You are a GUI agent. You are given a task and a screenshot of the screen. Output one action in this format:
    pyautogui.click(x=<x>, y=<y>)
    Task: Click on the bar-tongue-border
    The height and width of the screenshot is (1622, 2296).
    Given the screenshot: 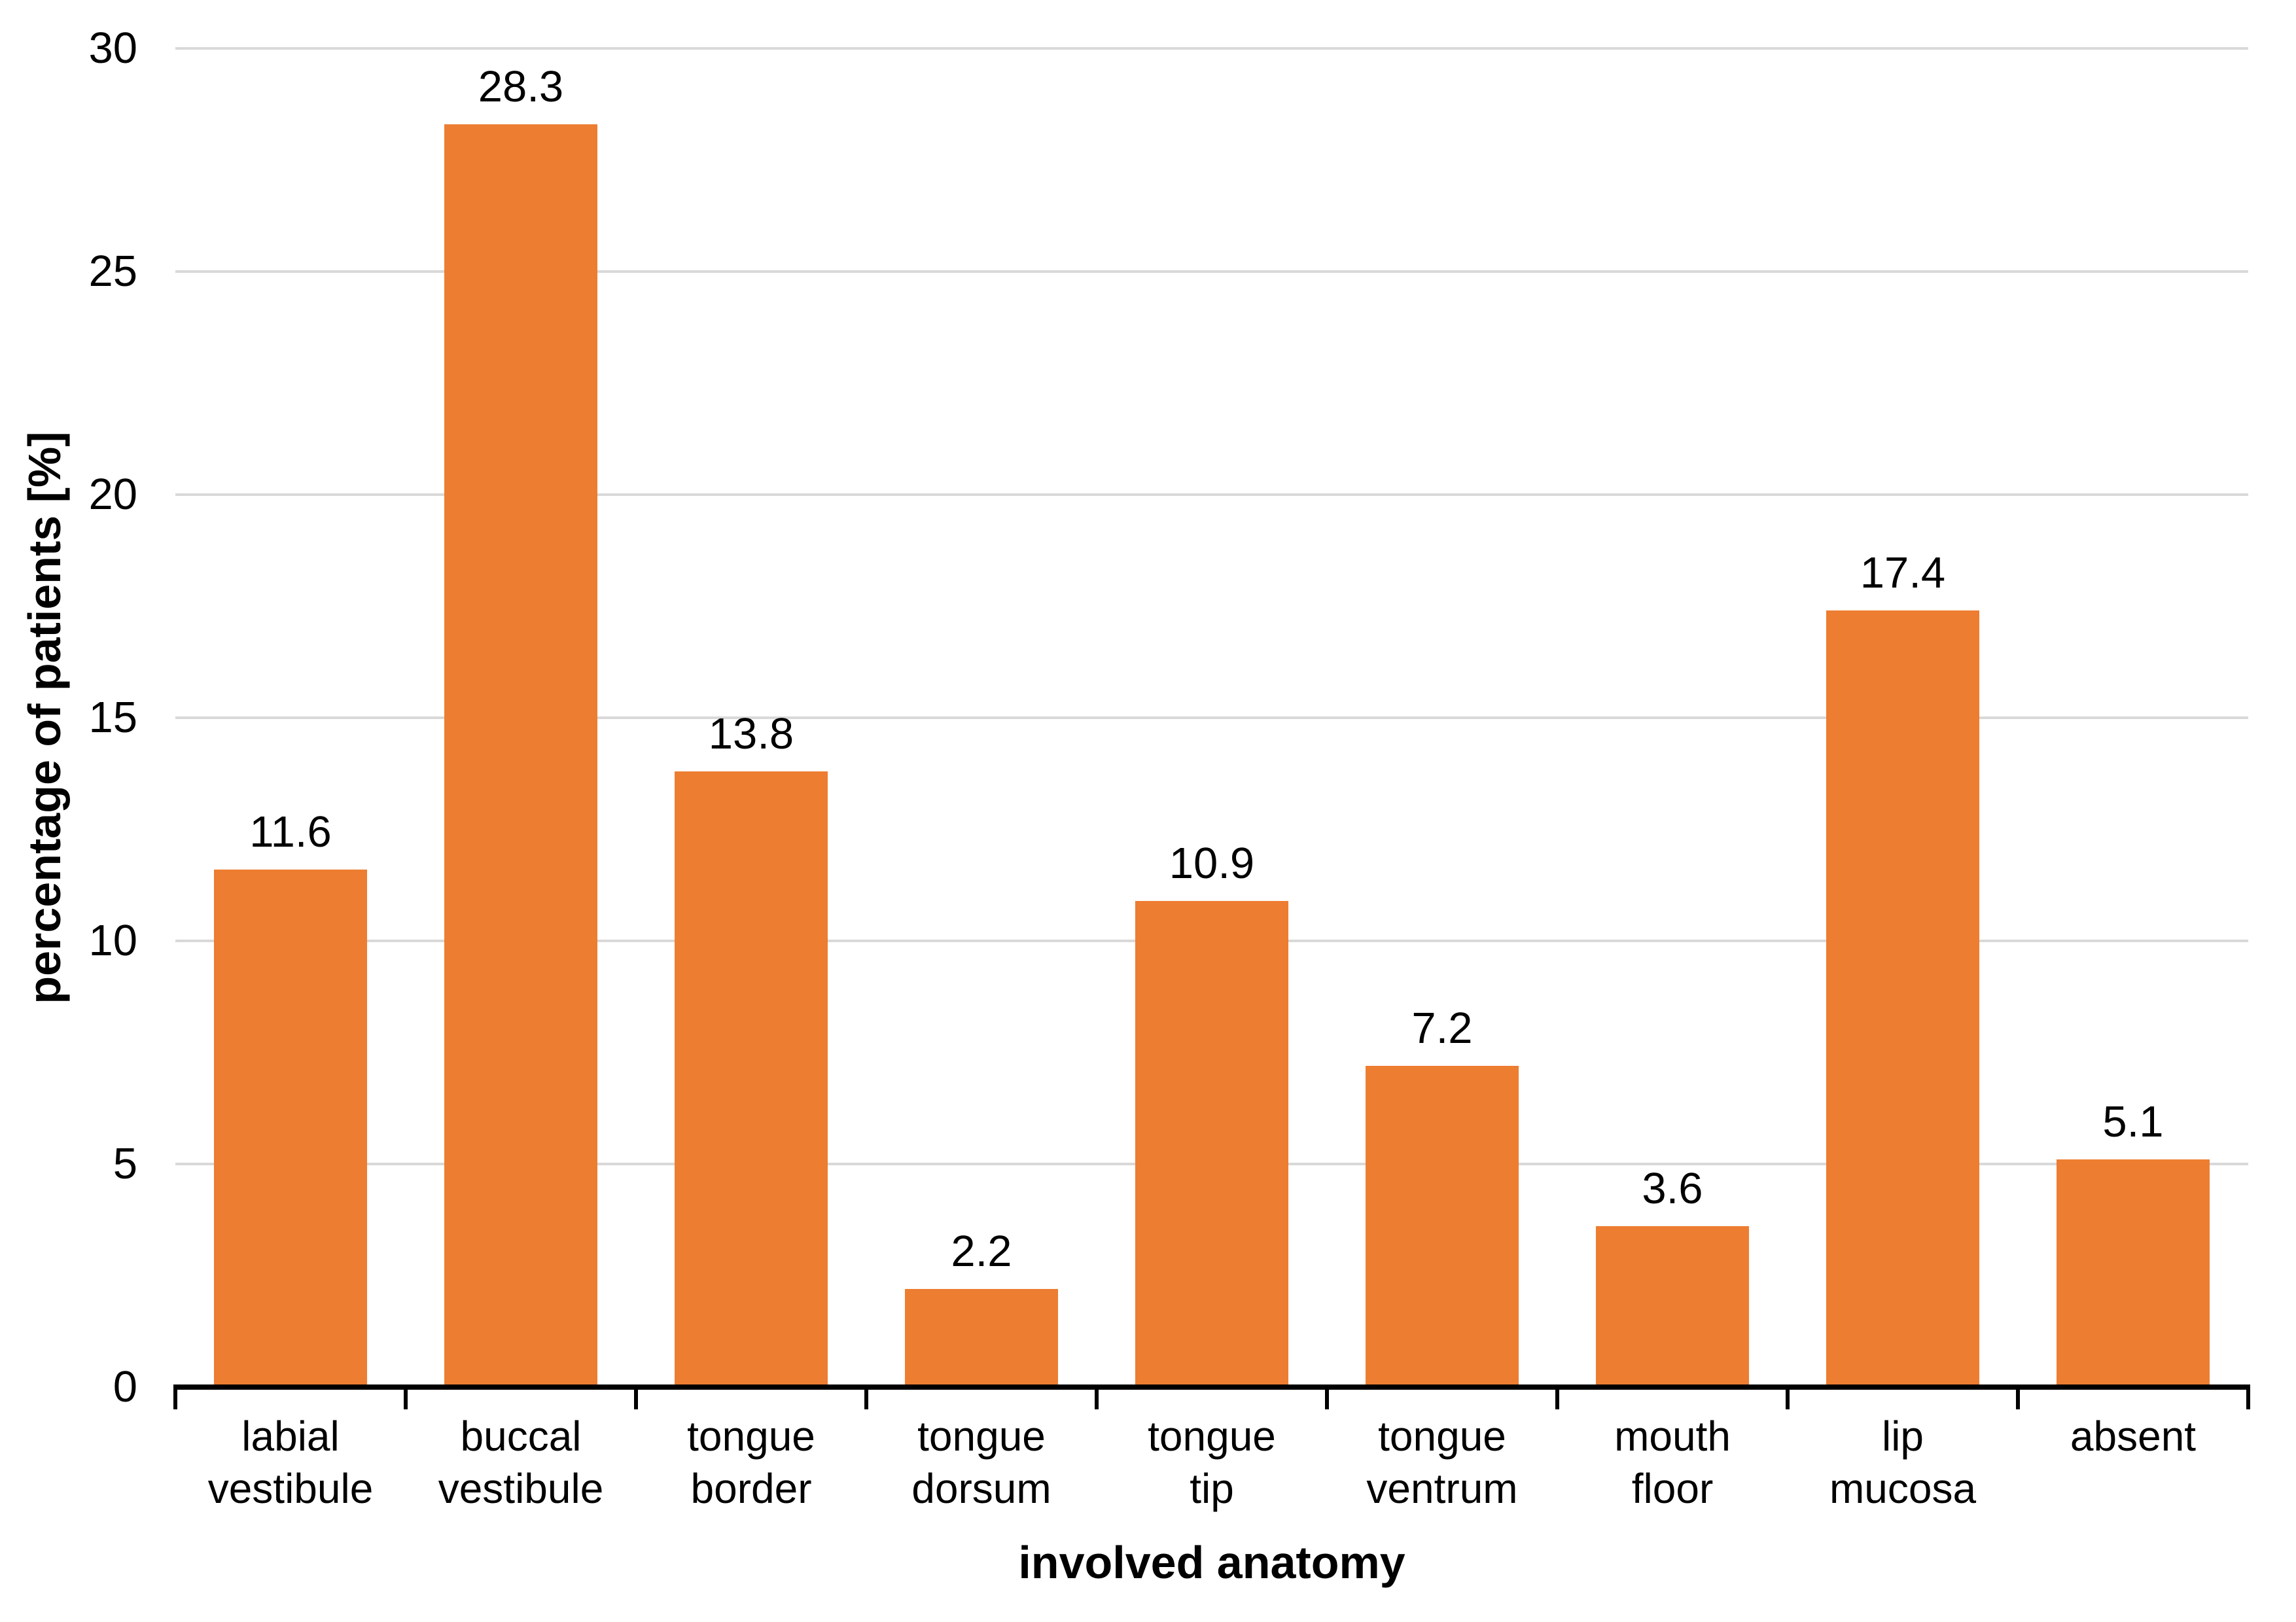 What is the action you would take?
    pyautogui.click(x=751, y=1079)
    